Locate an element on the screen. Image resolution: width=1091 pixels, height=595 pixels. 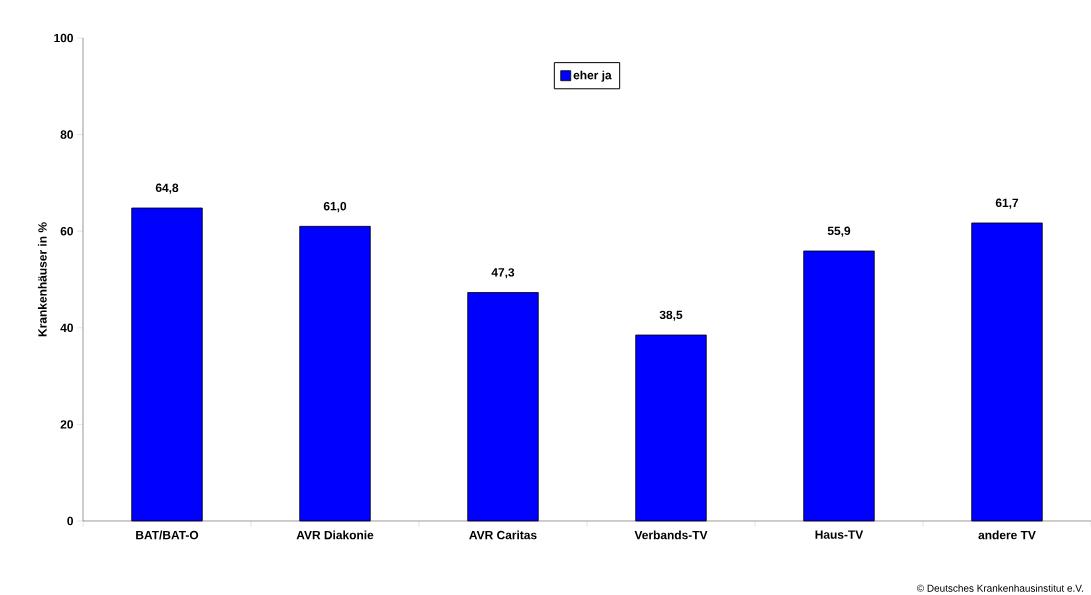
data-label: 64,8 is located at coordinates (167, 188).